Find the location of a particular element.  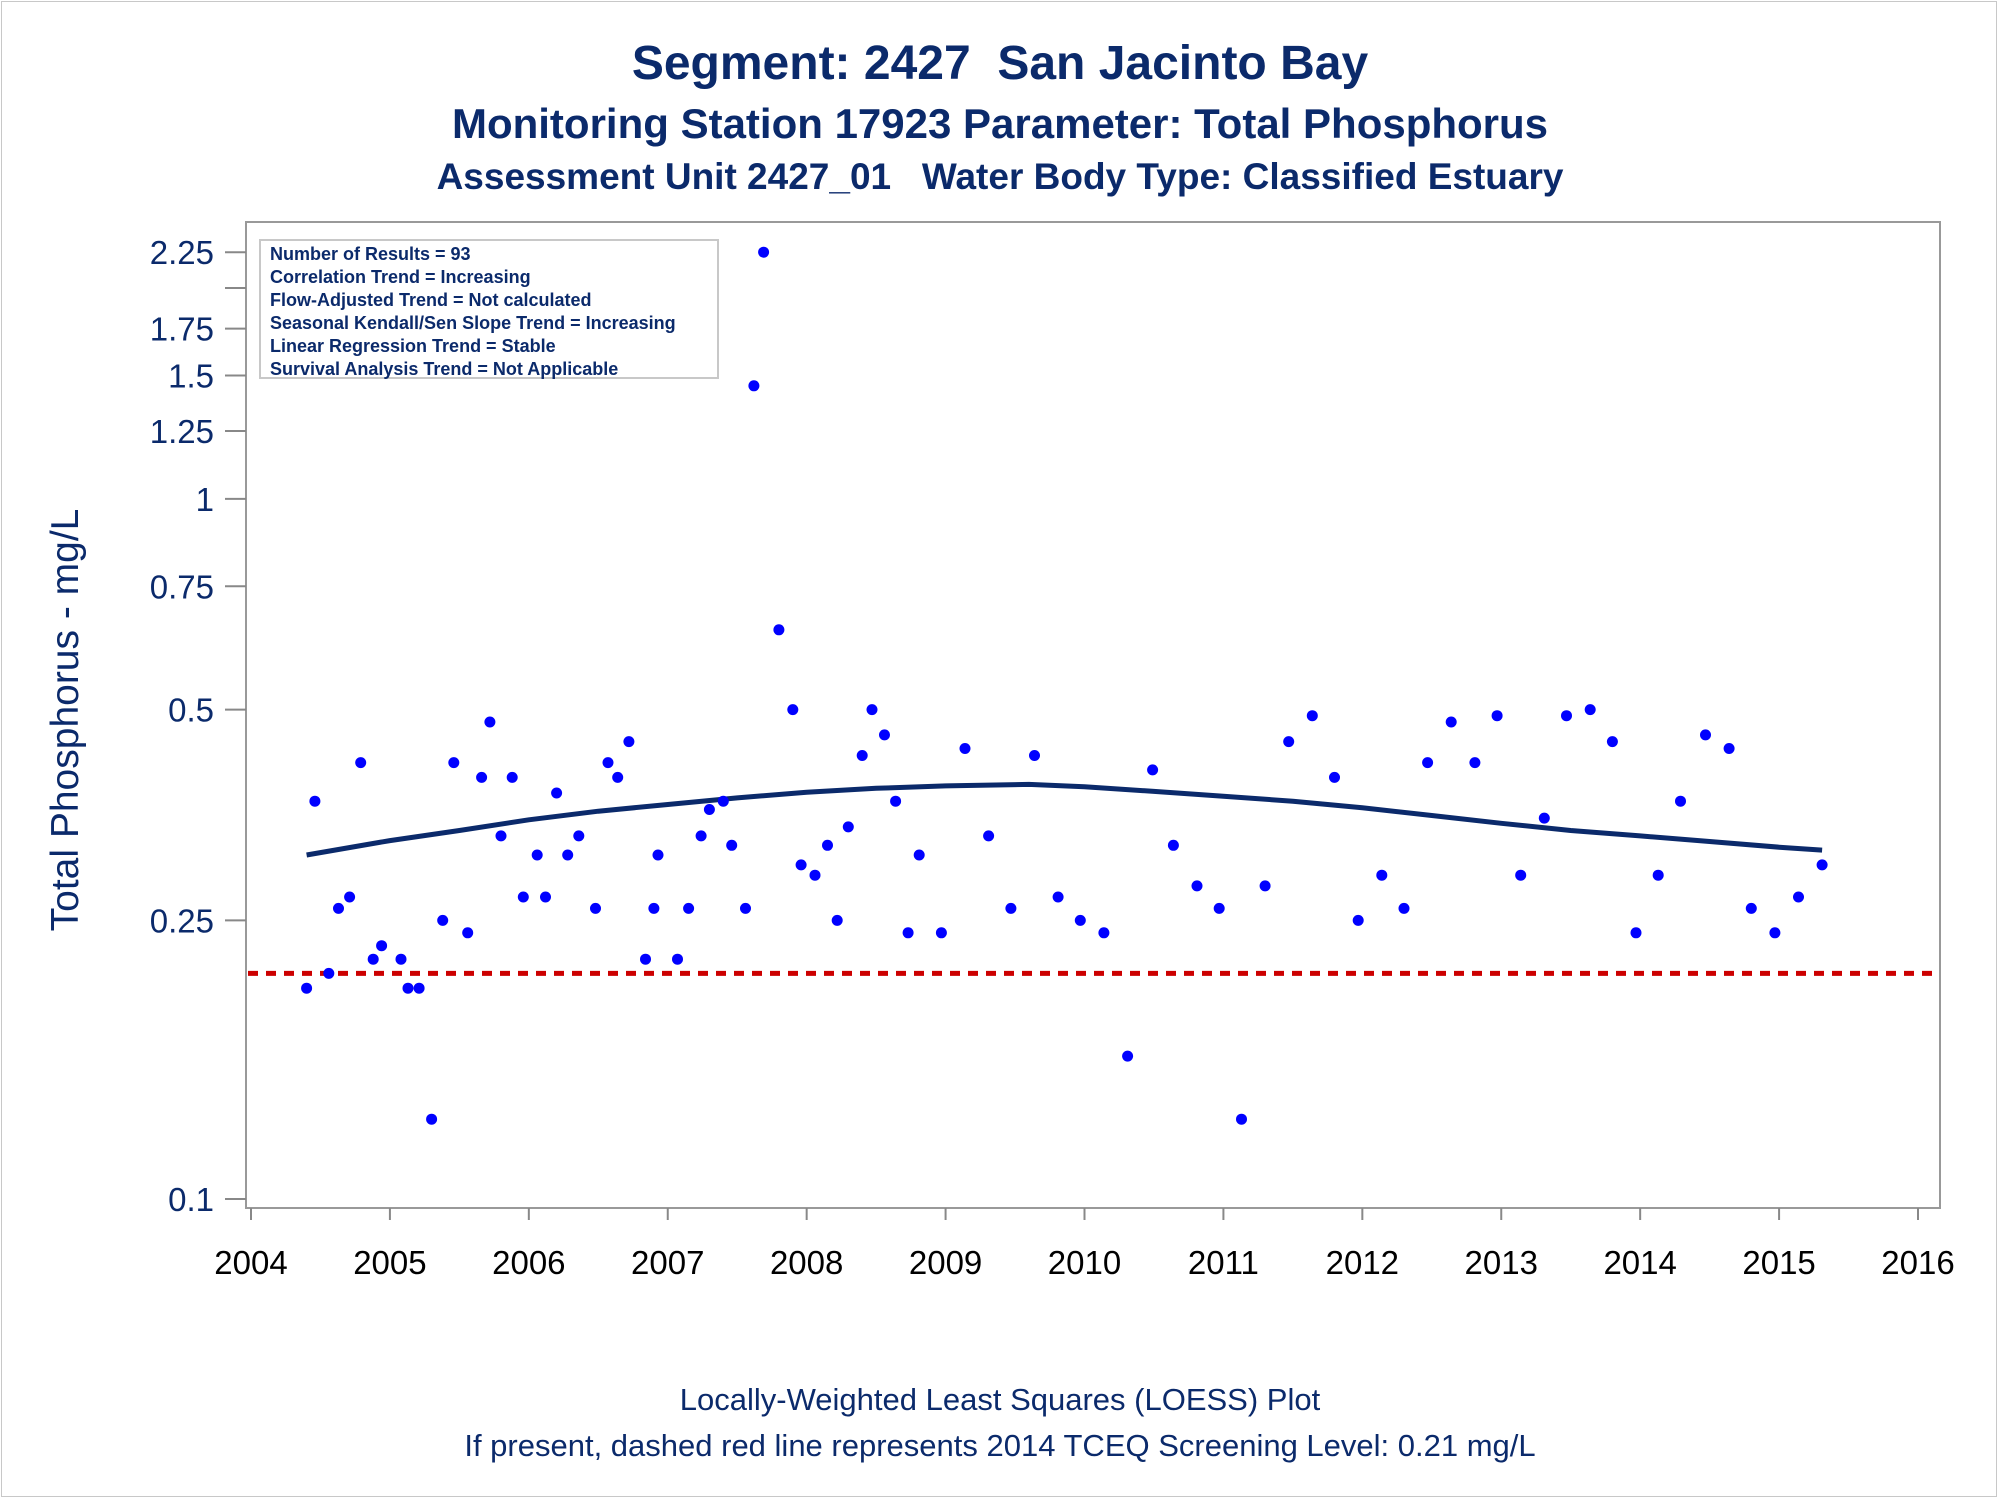

y-tick-label: 1.75 is located at coordinates (182, 329).